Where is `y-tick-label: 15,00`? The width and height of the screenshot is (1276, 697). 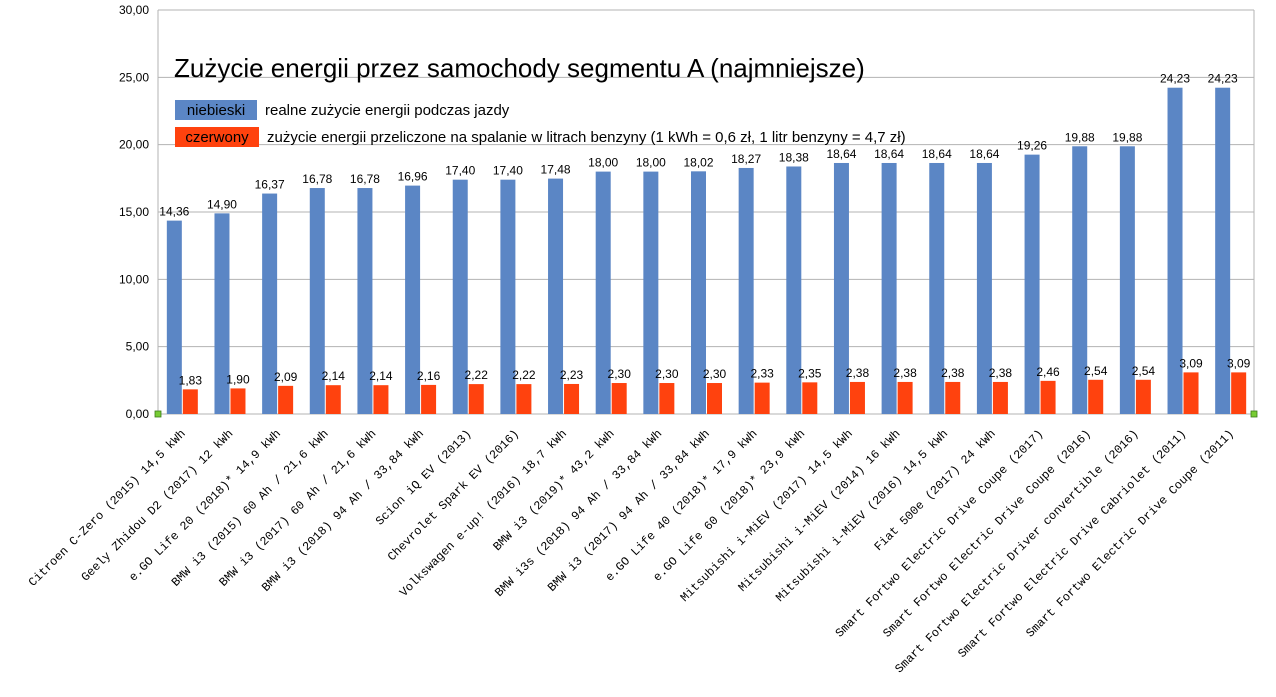
y-tick-label: 15,00 is located at coordinates (134, 212).